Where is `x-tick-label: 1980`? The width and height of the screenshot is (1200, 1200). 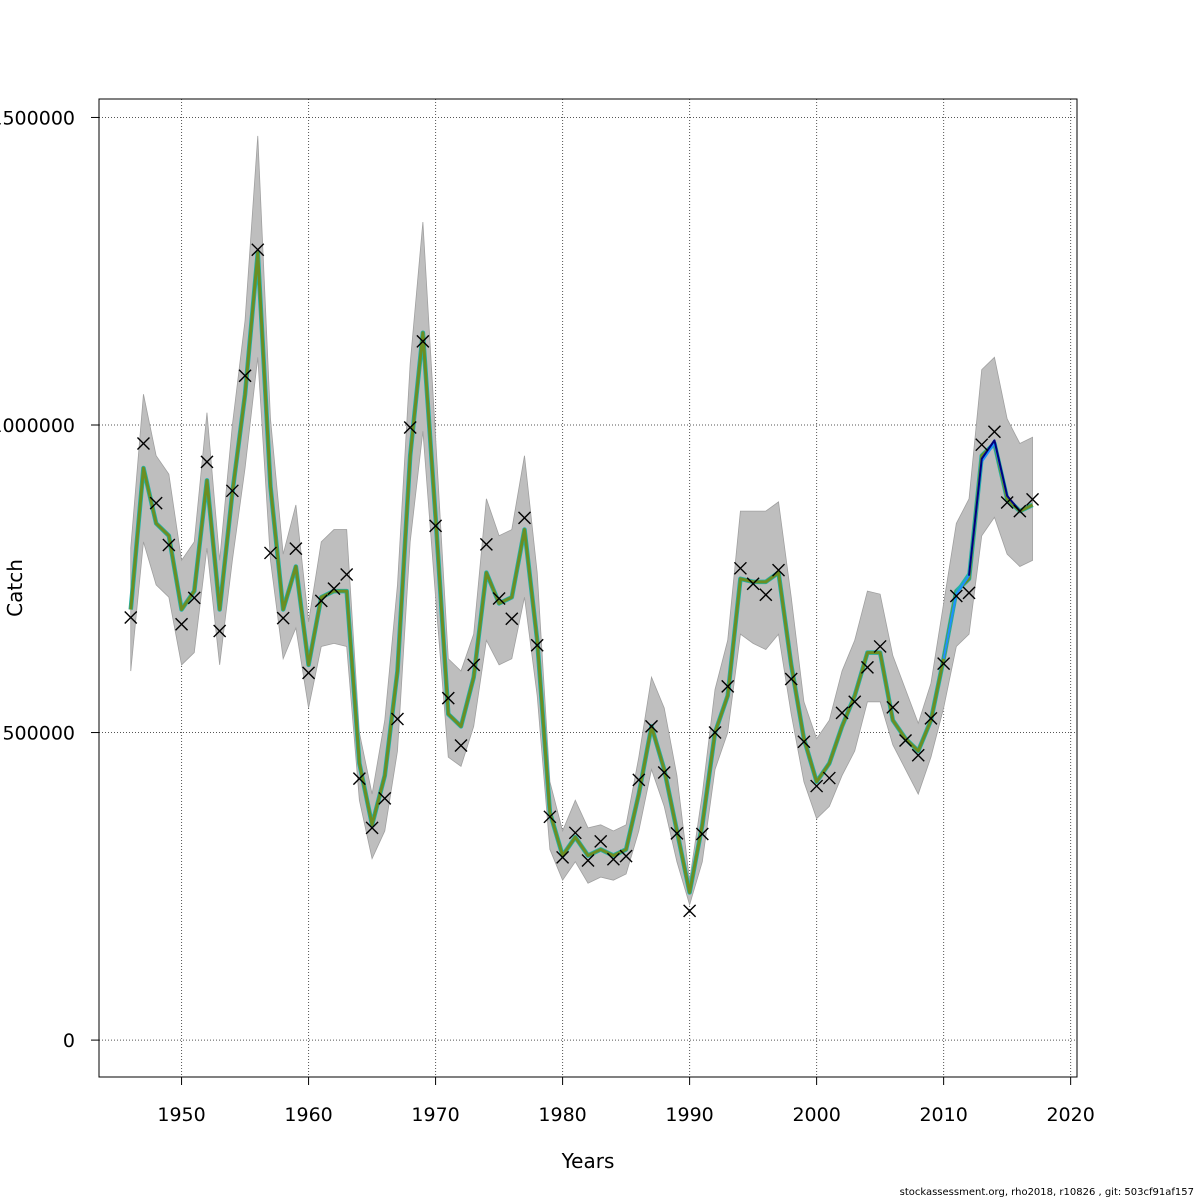
x-tick-label: 1980 is located at coordinates (562, 1115).